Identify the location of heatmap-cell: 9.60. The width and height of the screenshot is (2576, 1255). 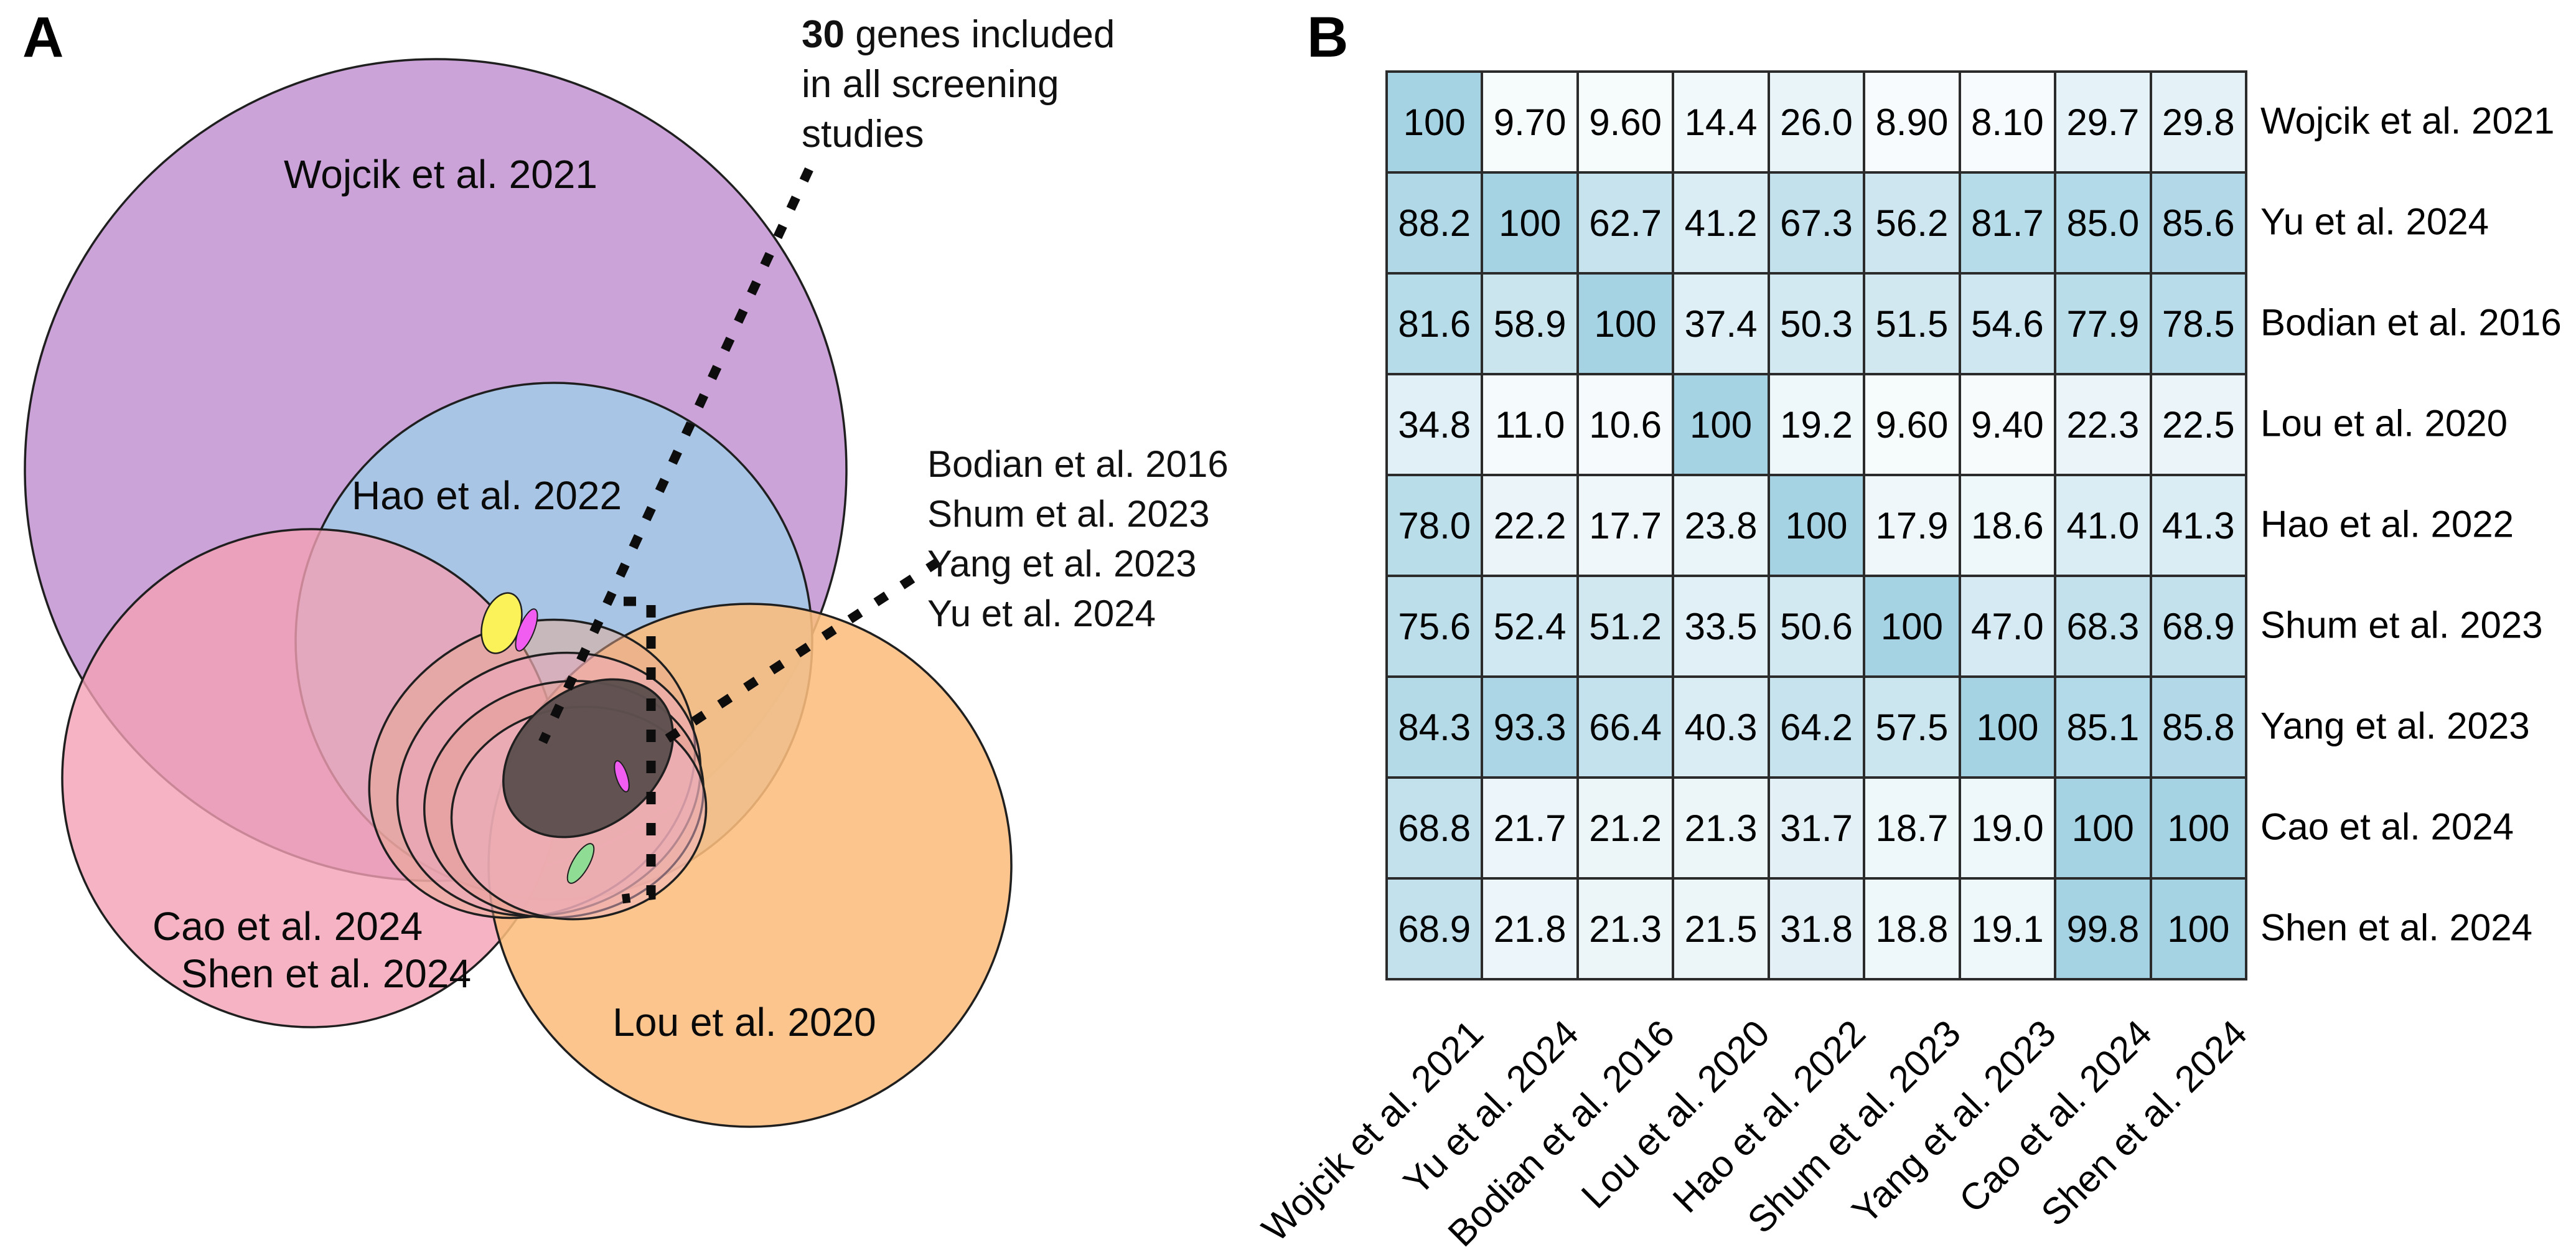
(1625, 122).